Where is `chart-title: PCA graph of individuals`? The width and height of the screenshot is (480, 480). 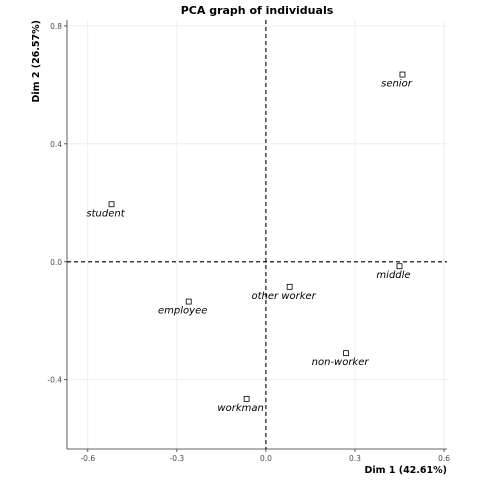
chart-title: PCA graph of individuals is located at coordinates (257, 10).